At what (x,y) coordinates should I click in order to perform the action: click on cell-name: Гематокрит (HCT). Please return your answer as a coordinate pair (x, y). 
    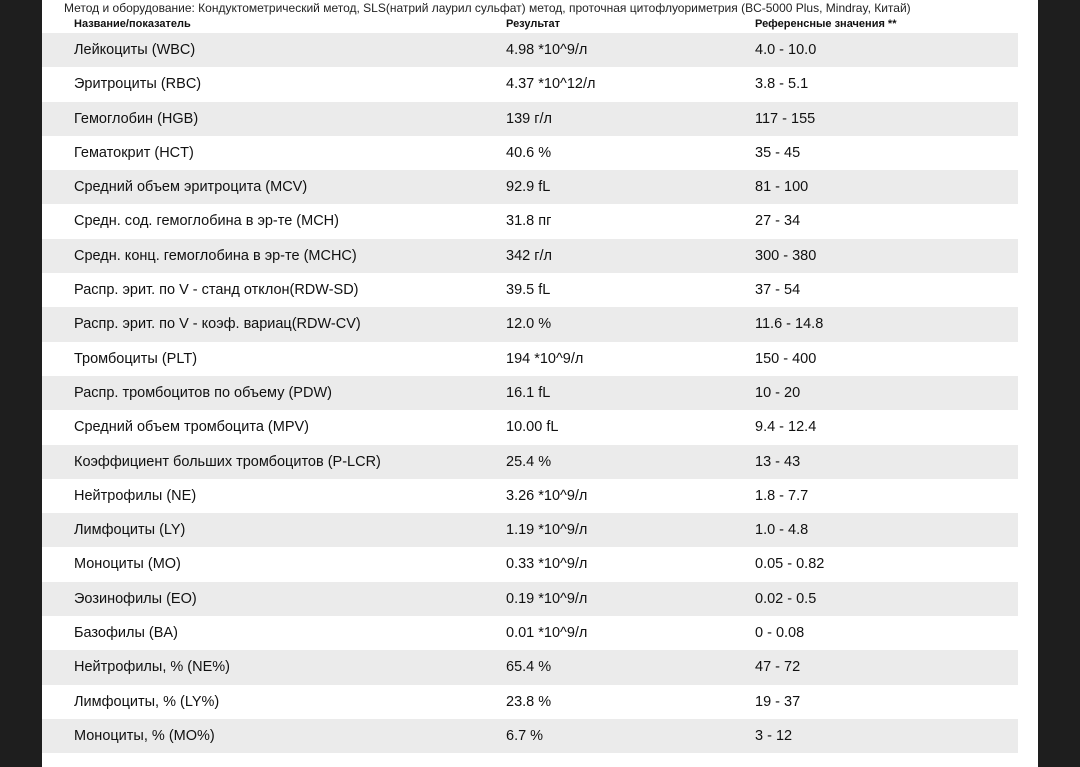
    Looking at the image, I should click on (134, 152).